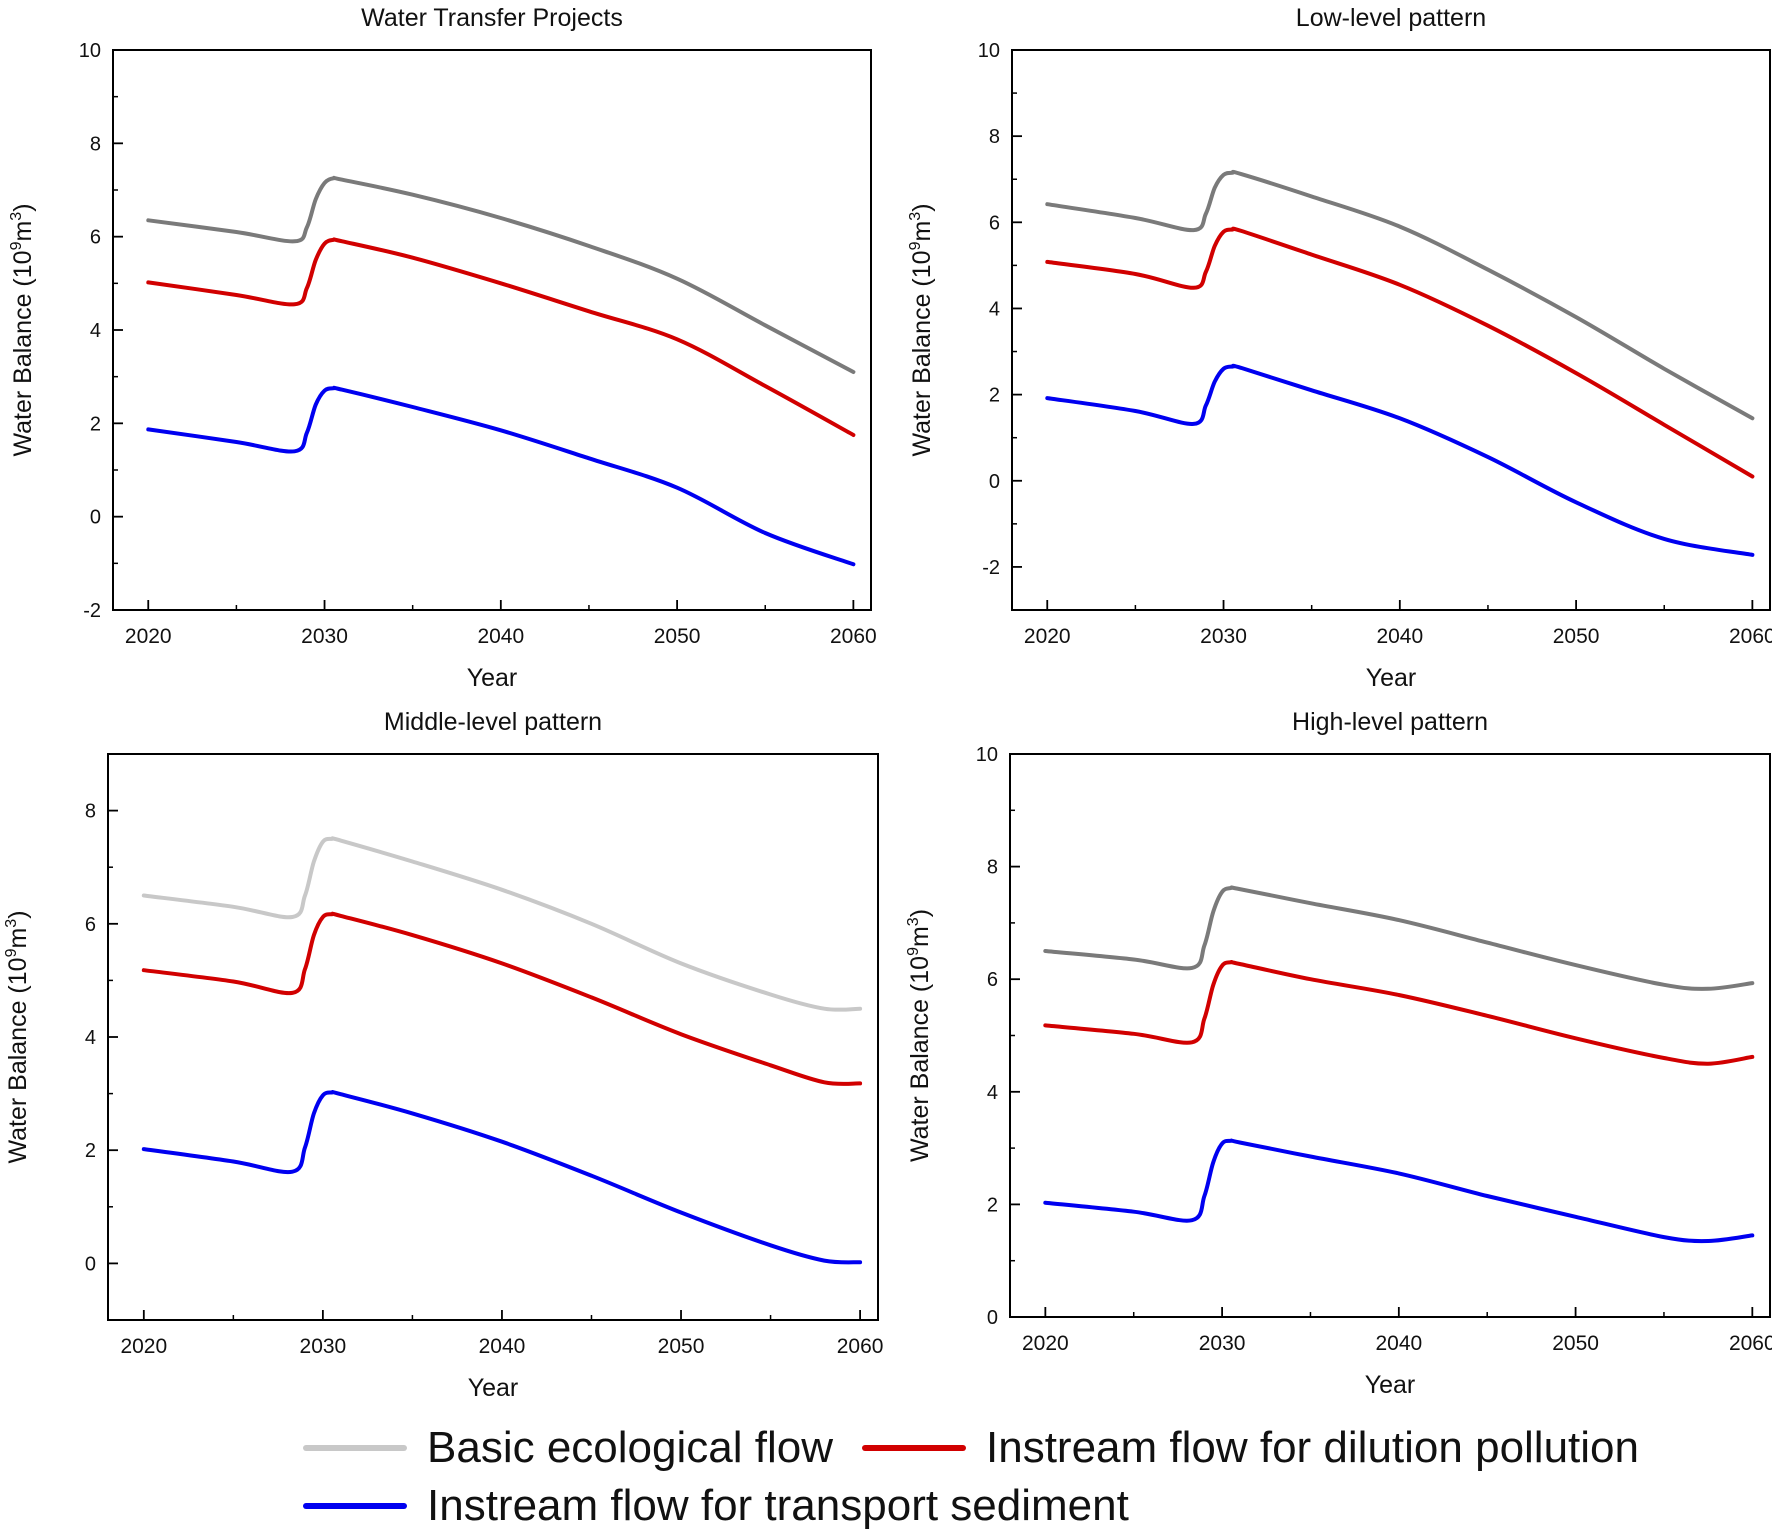  I want to click on chart4-series-instream-flow-for-transport-sediment, so click(1399, 1191).